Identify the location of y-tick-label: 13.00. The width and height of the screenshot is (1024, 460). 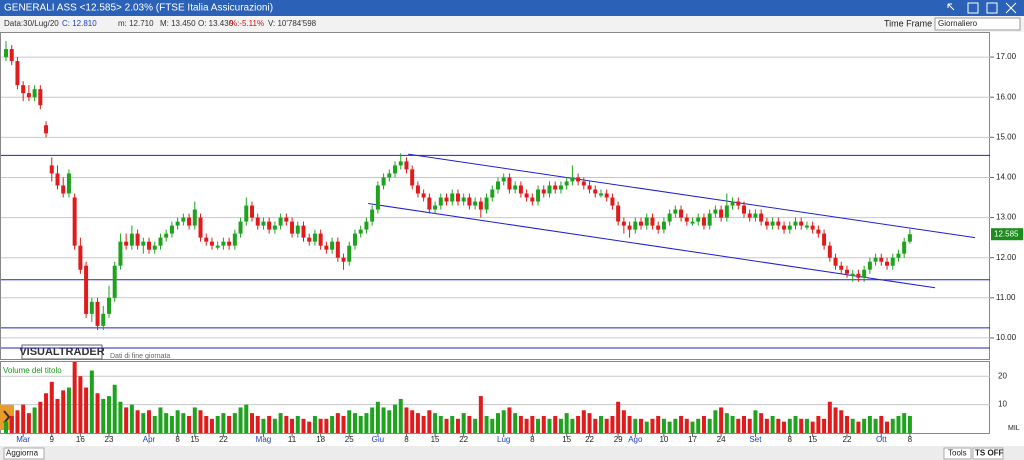
(1006, 217).